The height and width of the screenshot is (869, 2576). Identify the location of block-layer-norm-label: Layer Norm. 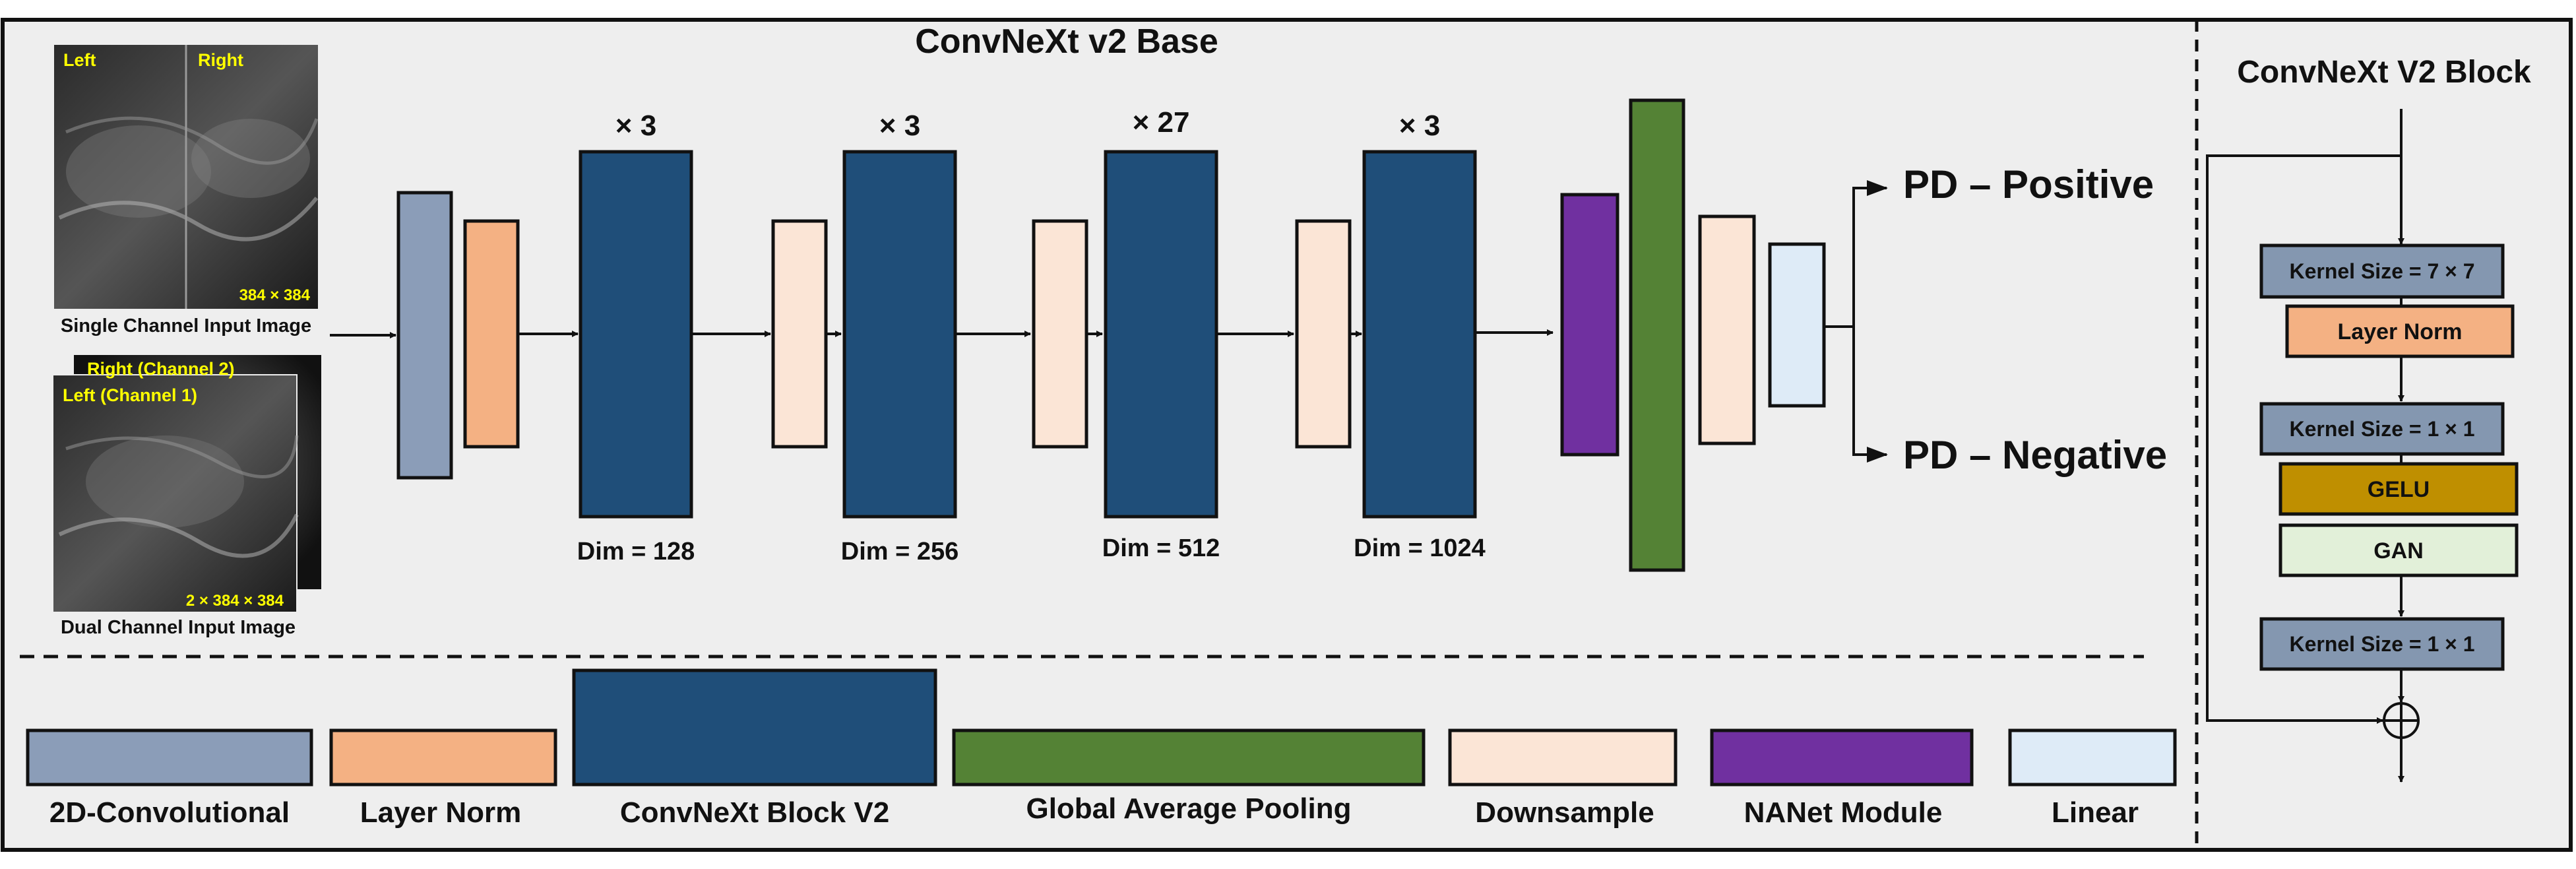
(2400, 331).